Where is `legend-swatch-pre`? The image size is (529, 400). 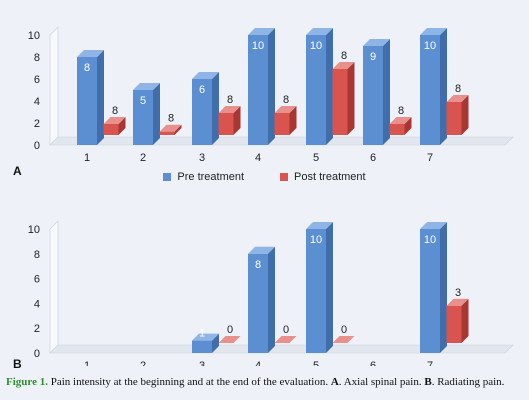
legend-swatch-pre is located at coordinates (167, 177).